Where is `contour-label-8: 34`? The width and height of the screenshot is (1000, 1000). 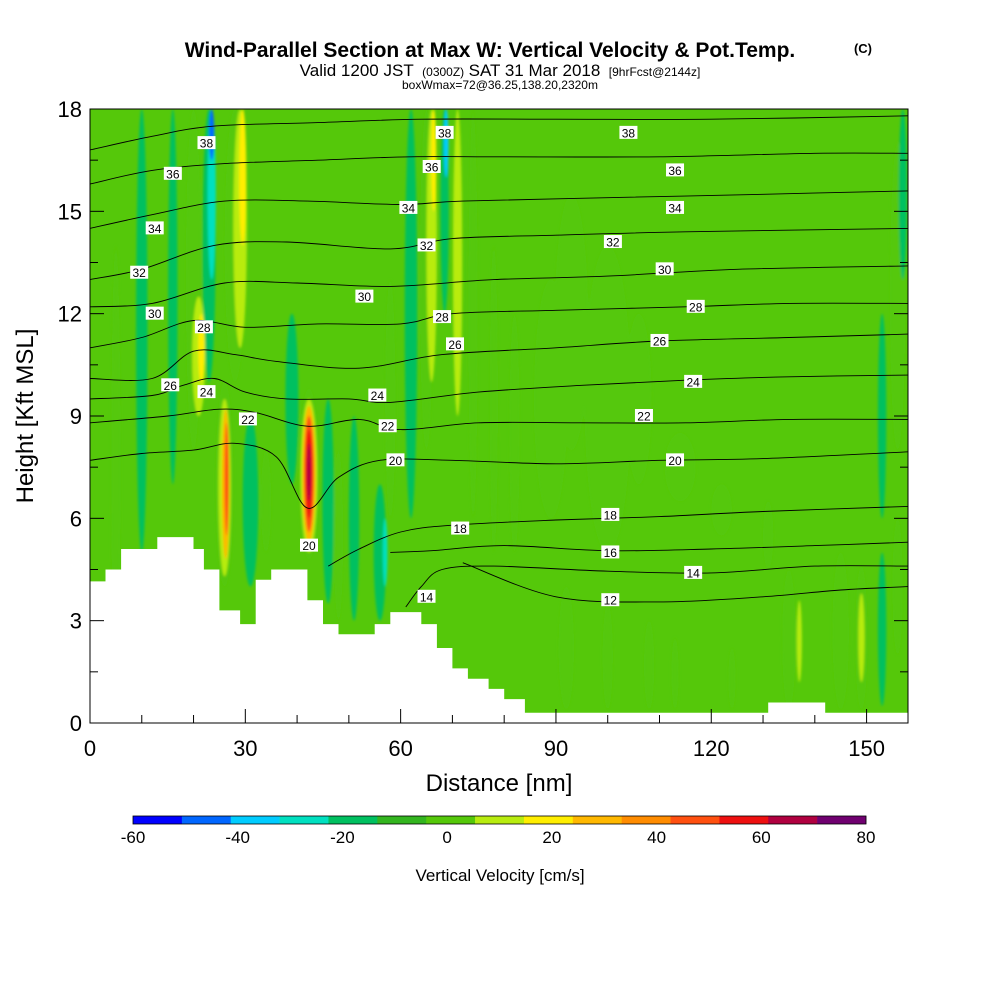 contour-label-8: 34 is located at coordinates (675, 207).